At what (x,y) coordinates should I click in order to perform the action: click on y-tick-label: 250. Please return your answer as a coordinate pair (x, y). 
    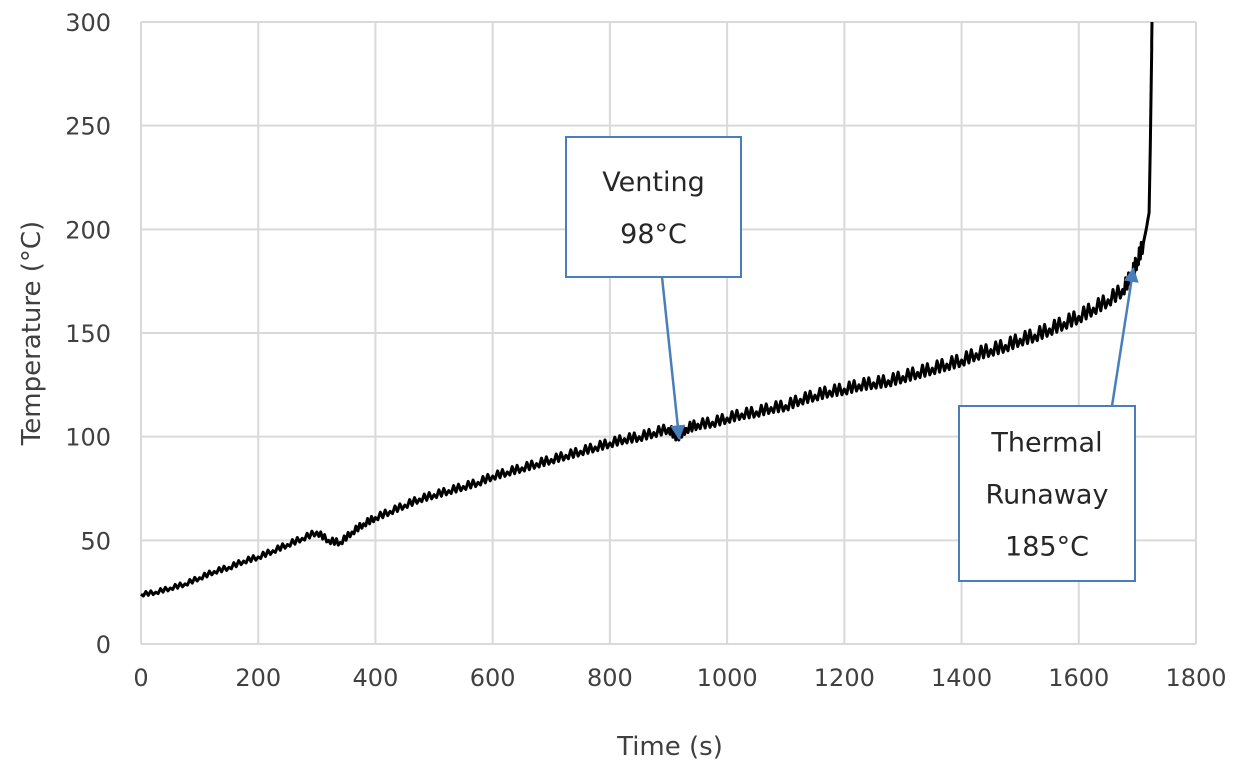
    Looking at the image, I should click on (88, 127).